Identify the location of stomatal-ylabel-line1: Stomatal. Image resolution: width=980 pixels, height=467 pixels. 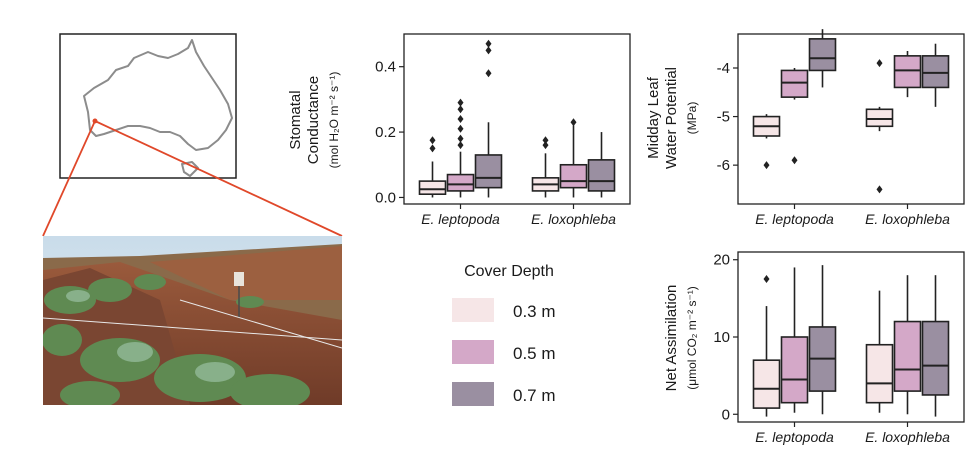
(295, 119).